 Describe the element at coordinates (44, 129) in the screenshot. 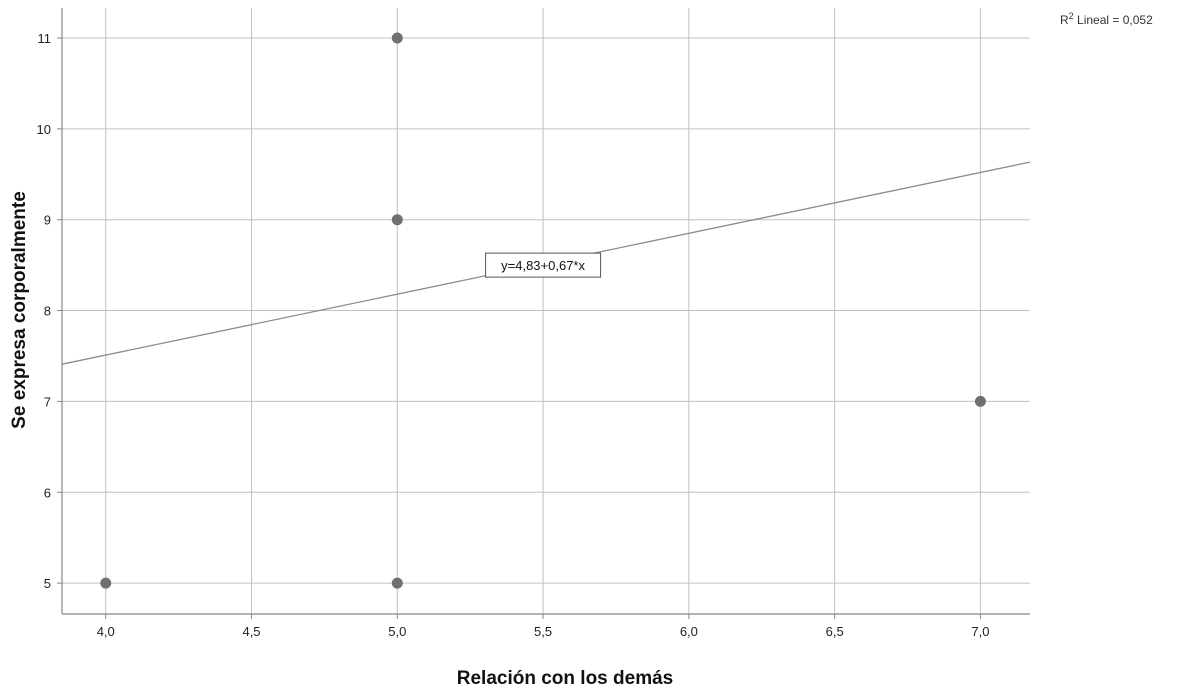

I see `y-tick-label: 10` at that location.